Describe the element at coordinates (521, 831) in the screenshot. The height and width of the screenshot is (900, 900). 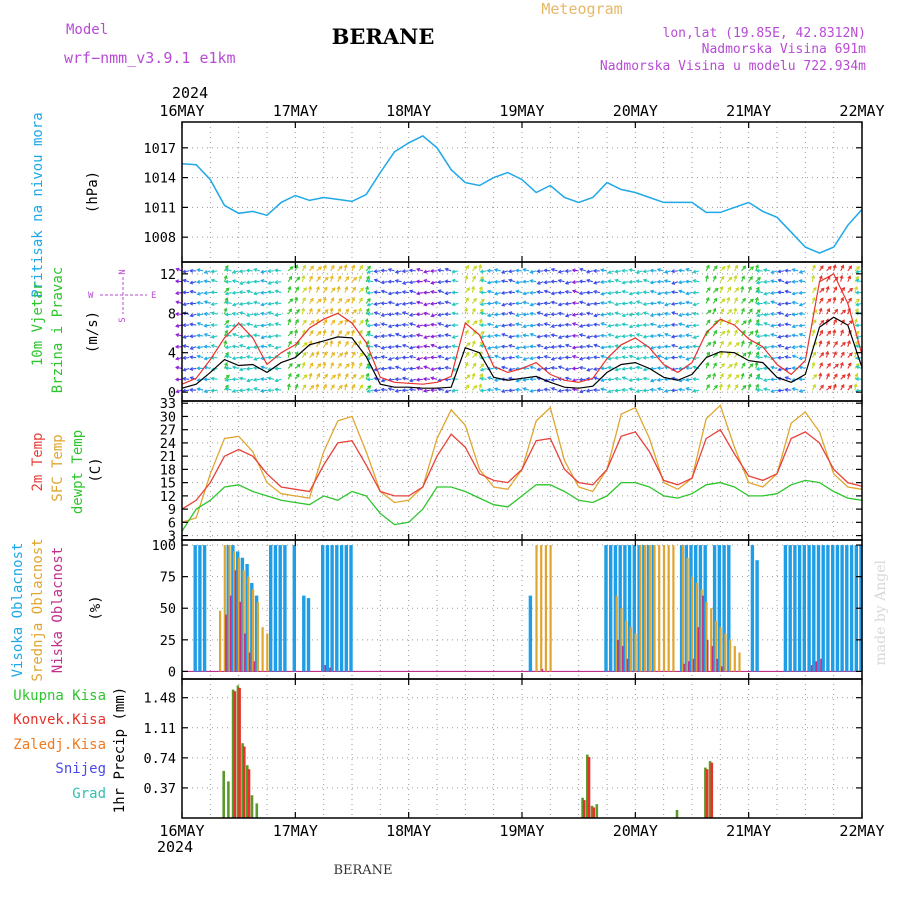
I see `bottom-date-label: 19MAY` at that location.